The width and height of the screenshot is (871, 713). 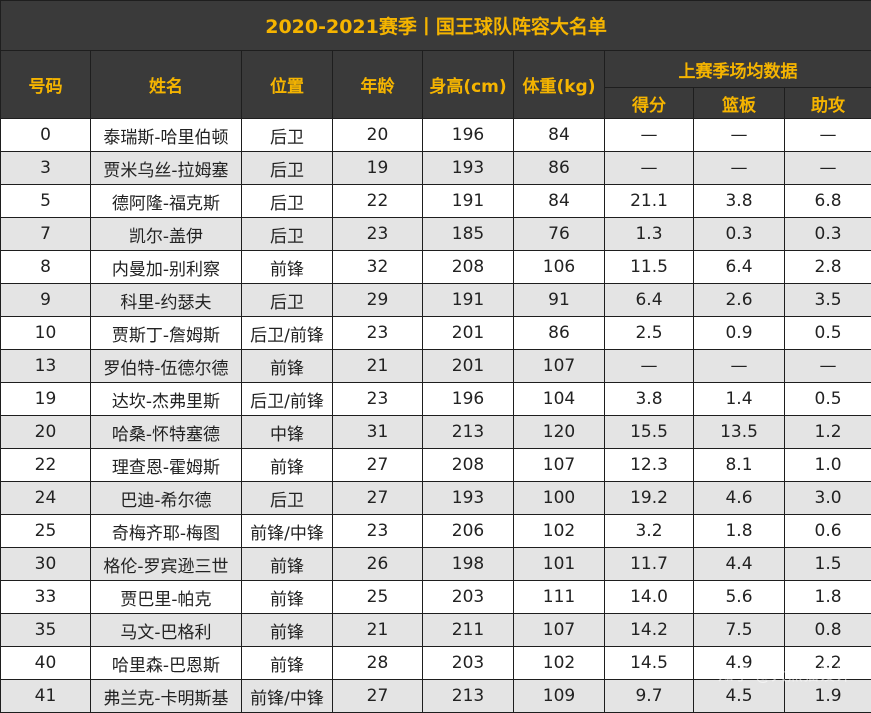 I want to click on cell-height: 211, so click(x=468, y=630).